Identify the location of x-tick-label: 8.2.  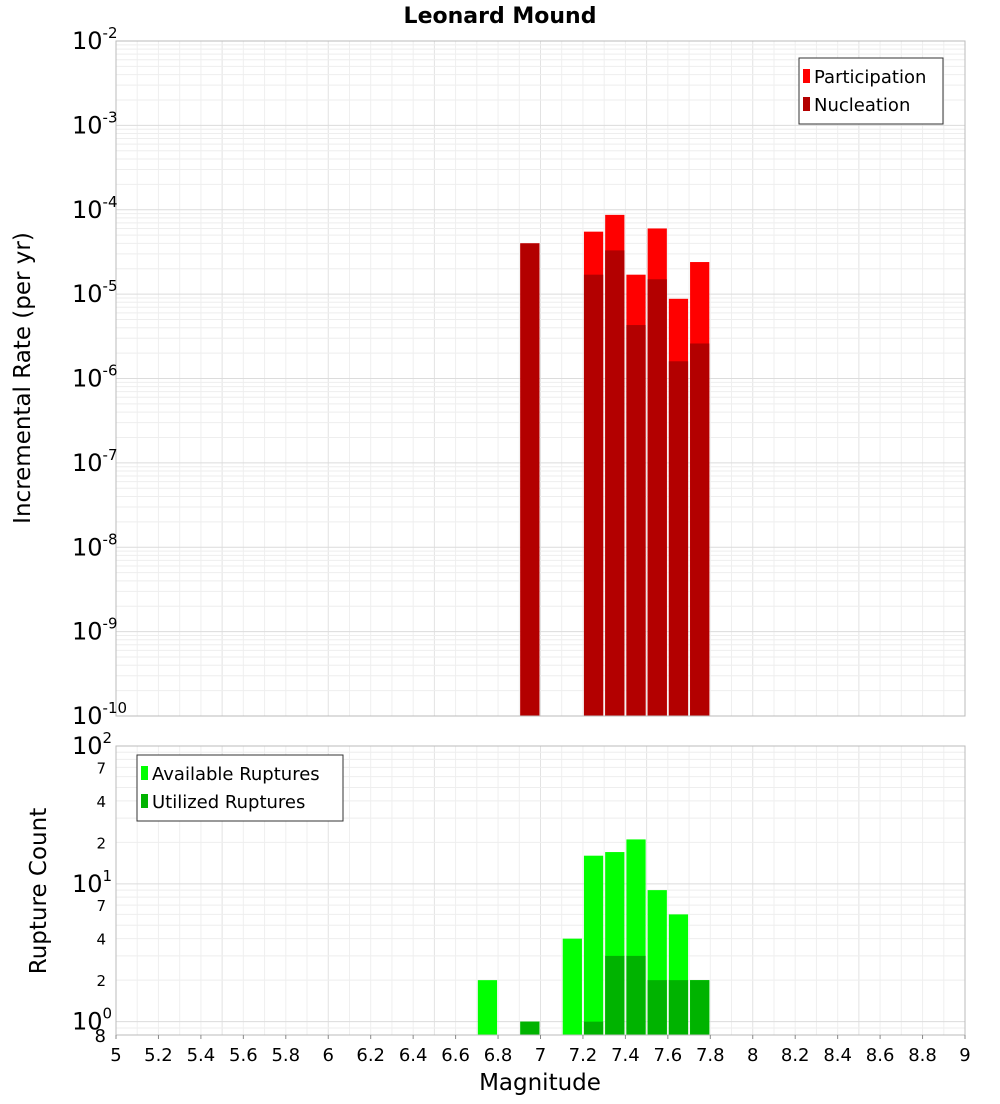
(795, 1055).